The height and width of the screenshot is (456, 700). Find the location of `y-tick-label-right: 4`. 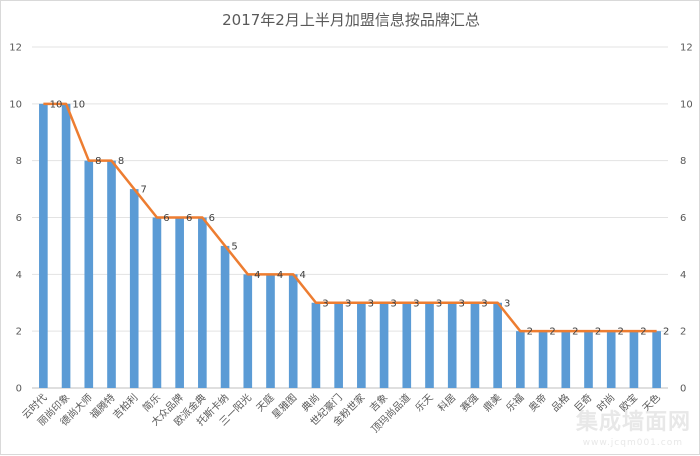

y-tick-label-right: 4 is located at coordinates (683, 275).